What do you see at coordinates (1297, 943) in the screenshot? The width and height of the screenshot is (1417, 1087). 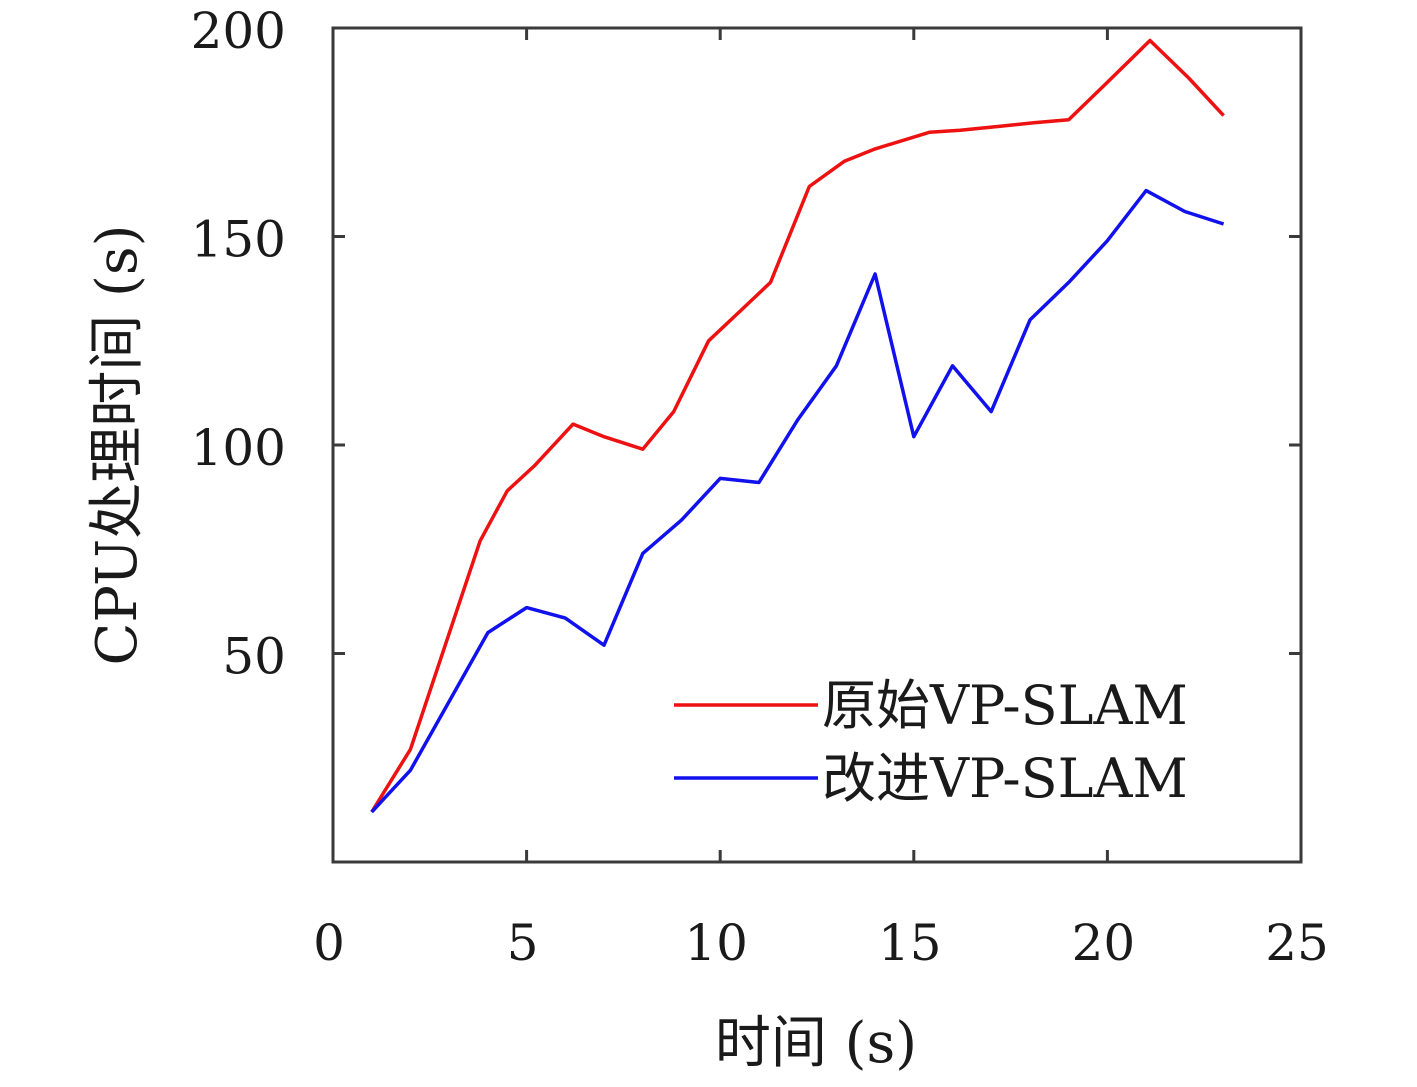 I see `x-tick-label: 25` at bounding box center [1297, 943].